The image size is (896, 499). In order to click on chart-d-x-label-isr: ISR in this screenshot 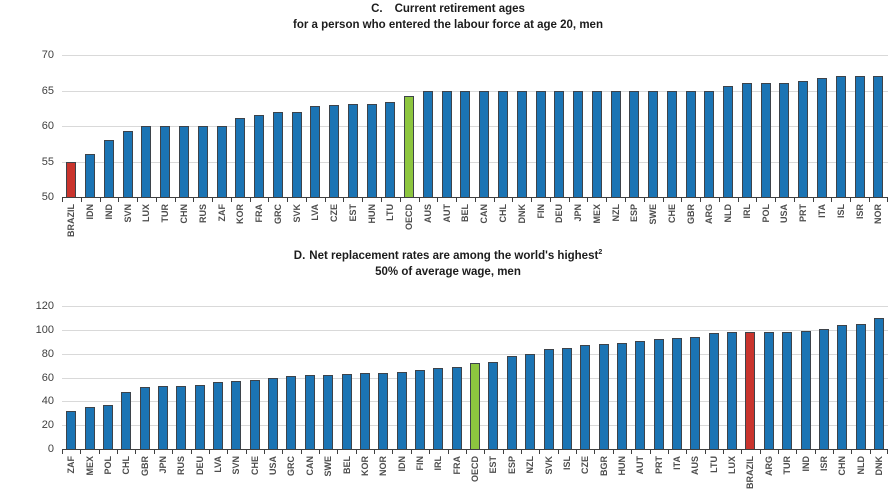, I will do `click(823, 464)`.